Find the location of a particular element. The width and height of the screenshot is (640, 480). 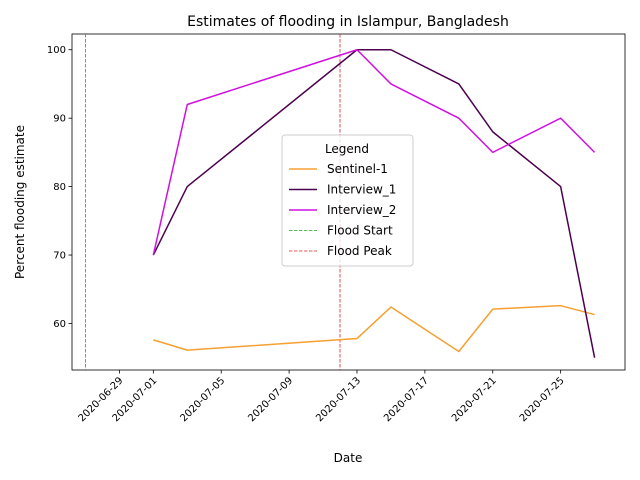

legend-box is located at coordinates (347, 200).